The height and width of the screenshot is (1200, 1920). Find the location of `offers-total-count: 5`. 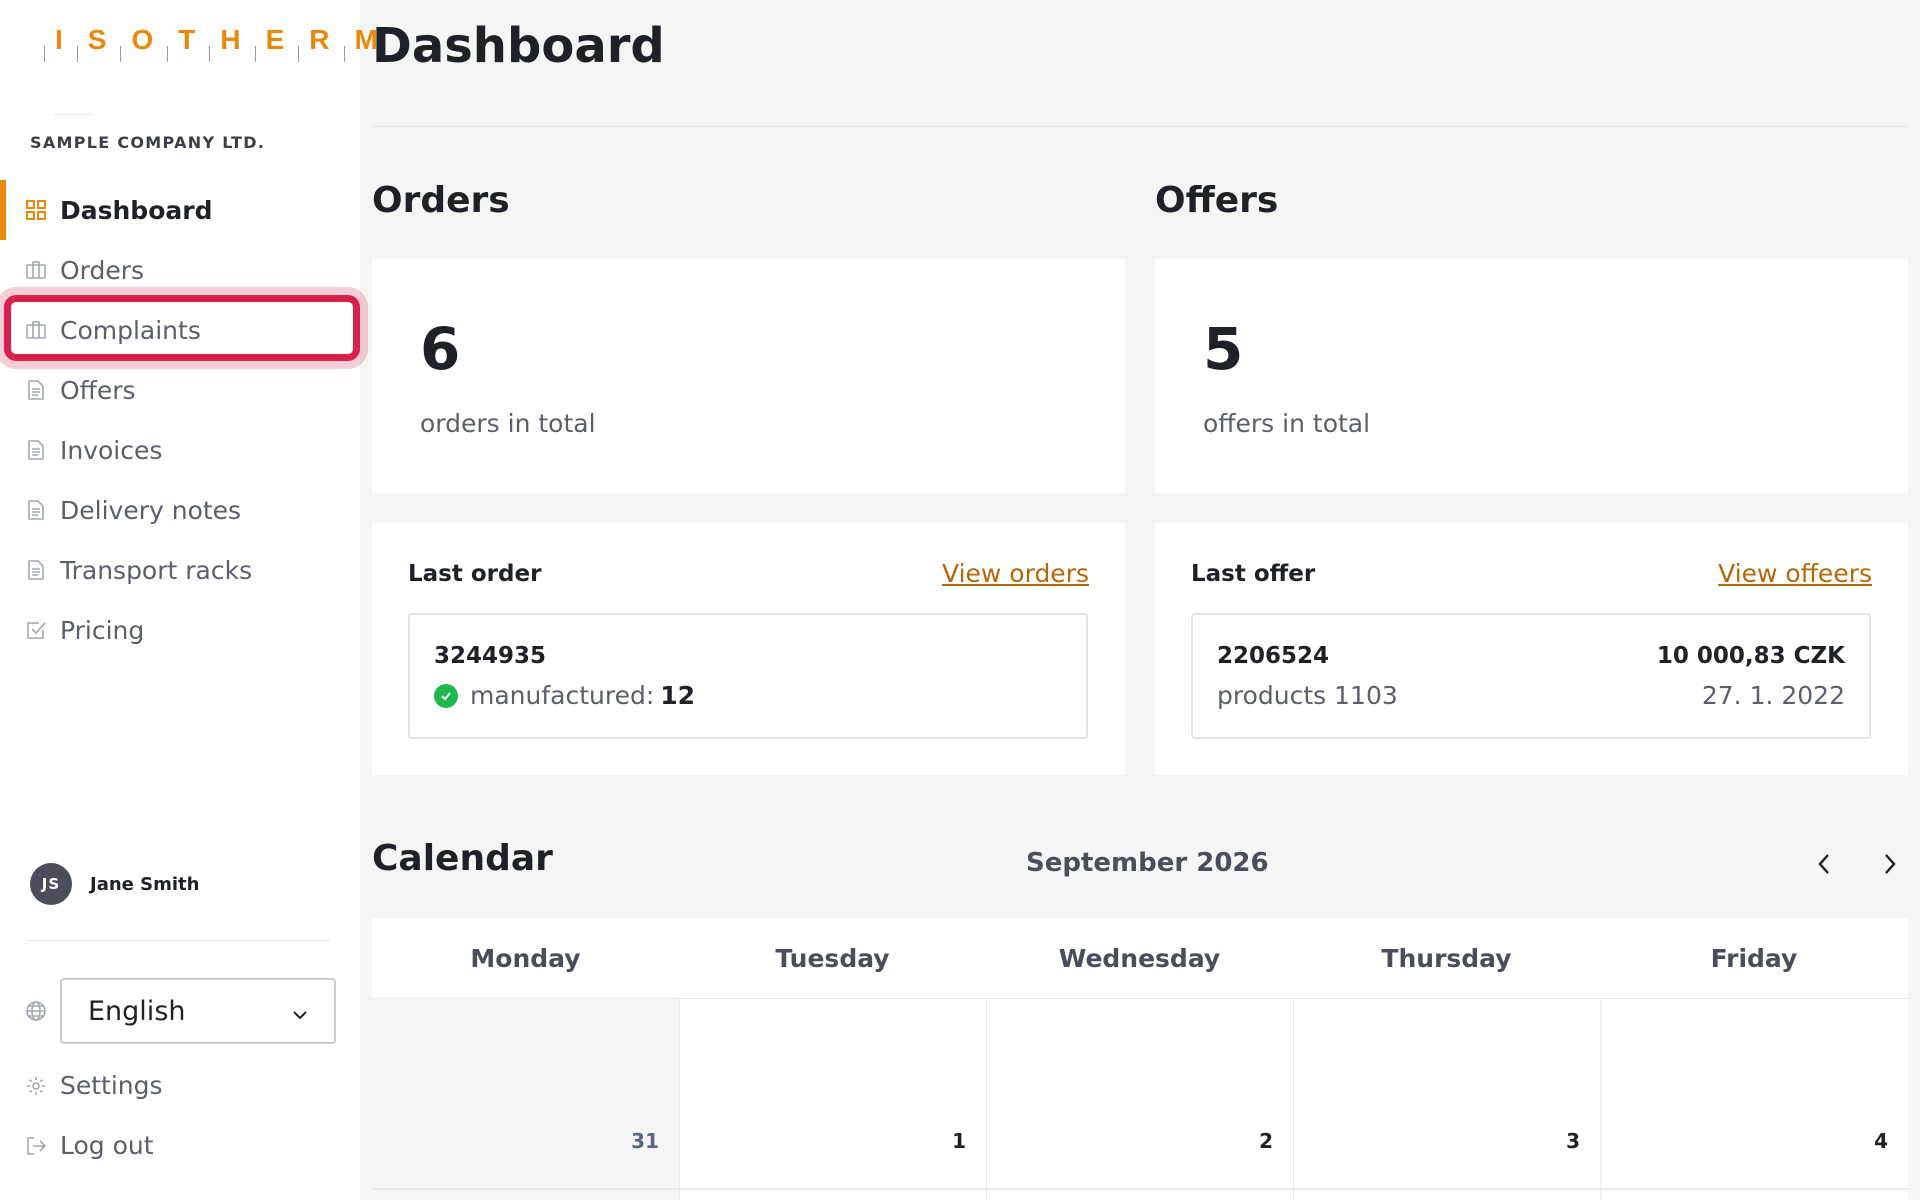

offers-total-count: 5 is located at coordinates (1223, 349).